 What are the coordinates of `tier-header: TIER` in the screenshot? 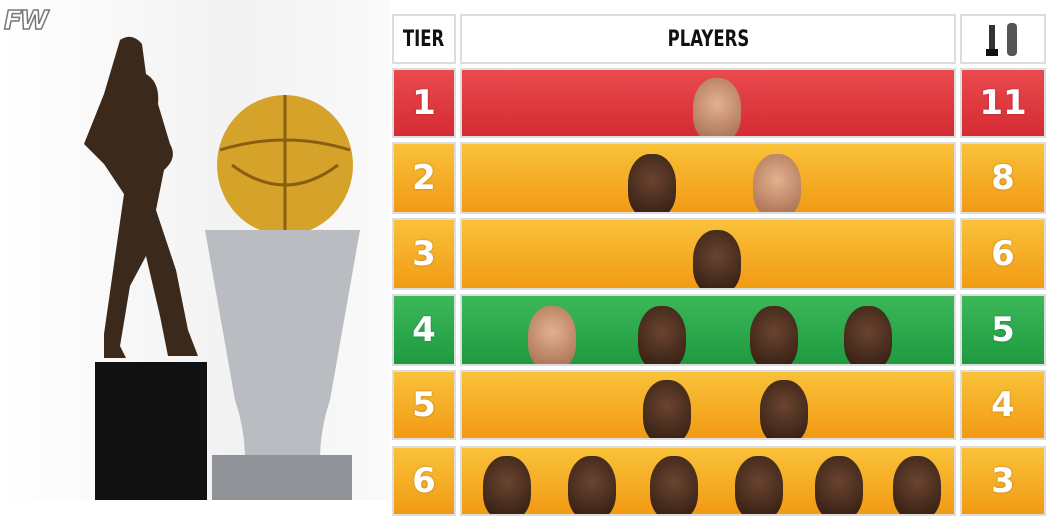 It's located at (424, 39).